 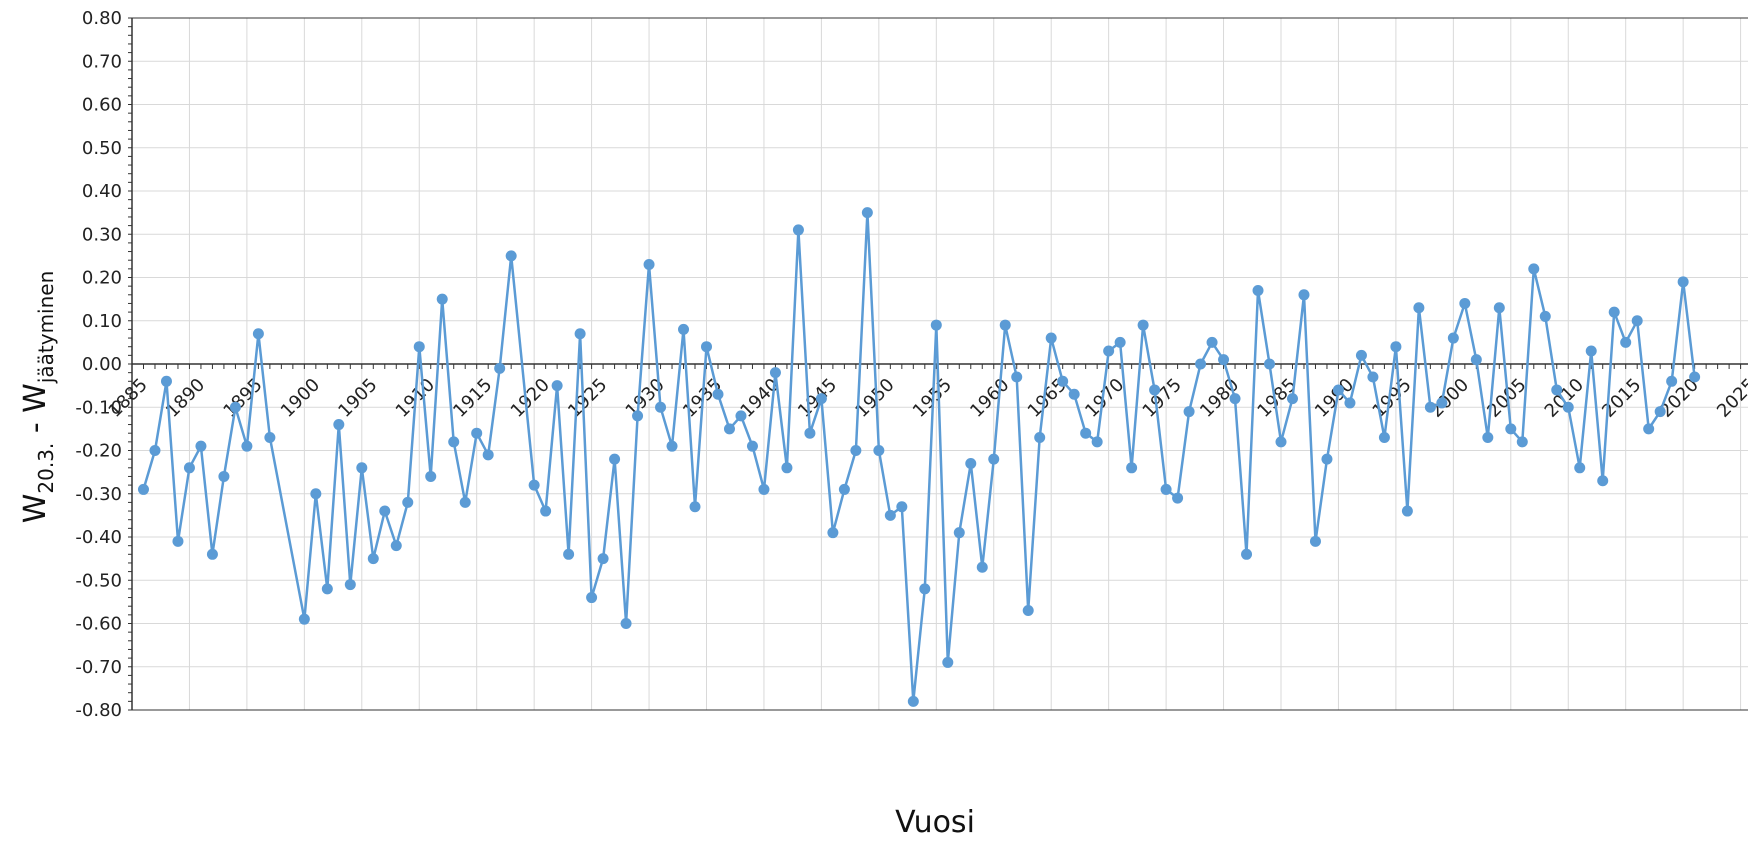 What do you see at coordinates (98, 451) in the screenshot?
I see `y-tick-label: -0.20` at bounding box center [98, 451].